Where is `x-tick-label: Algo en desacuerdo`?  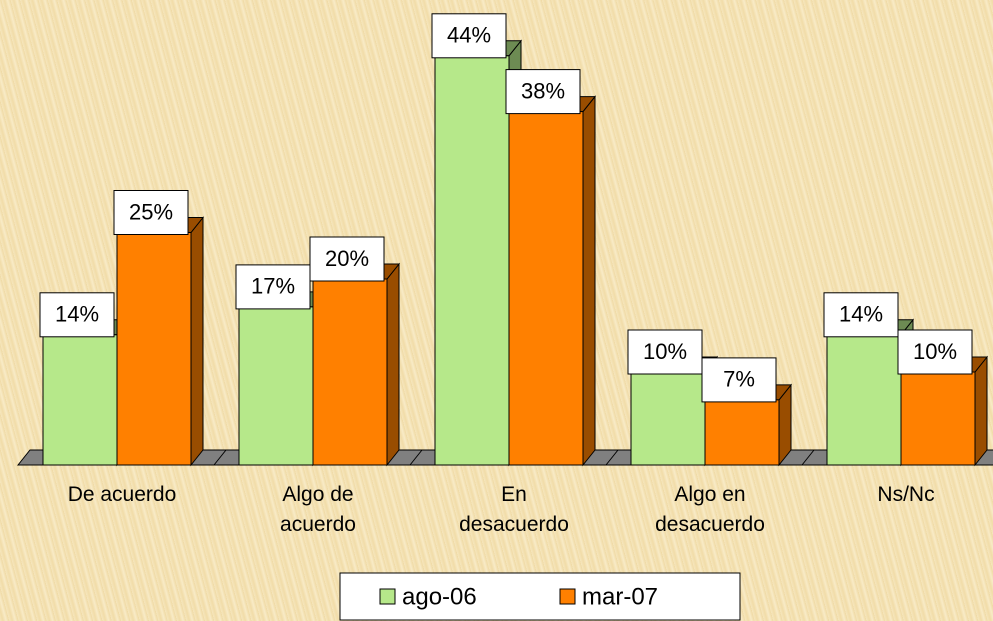
x-tick-label: Algo en desacuerdo is located at coordinates (710, 509).